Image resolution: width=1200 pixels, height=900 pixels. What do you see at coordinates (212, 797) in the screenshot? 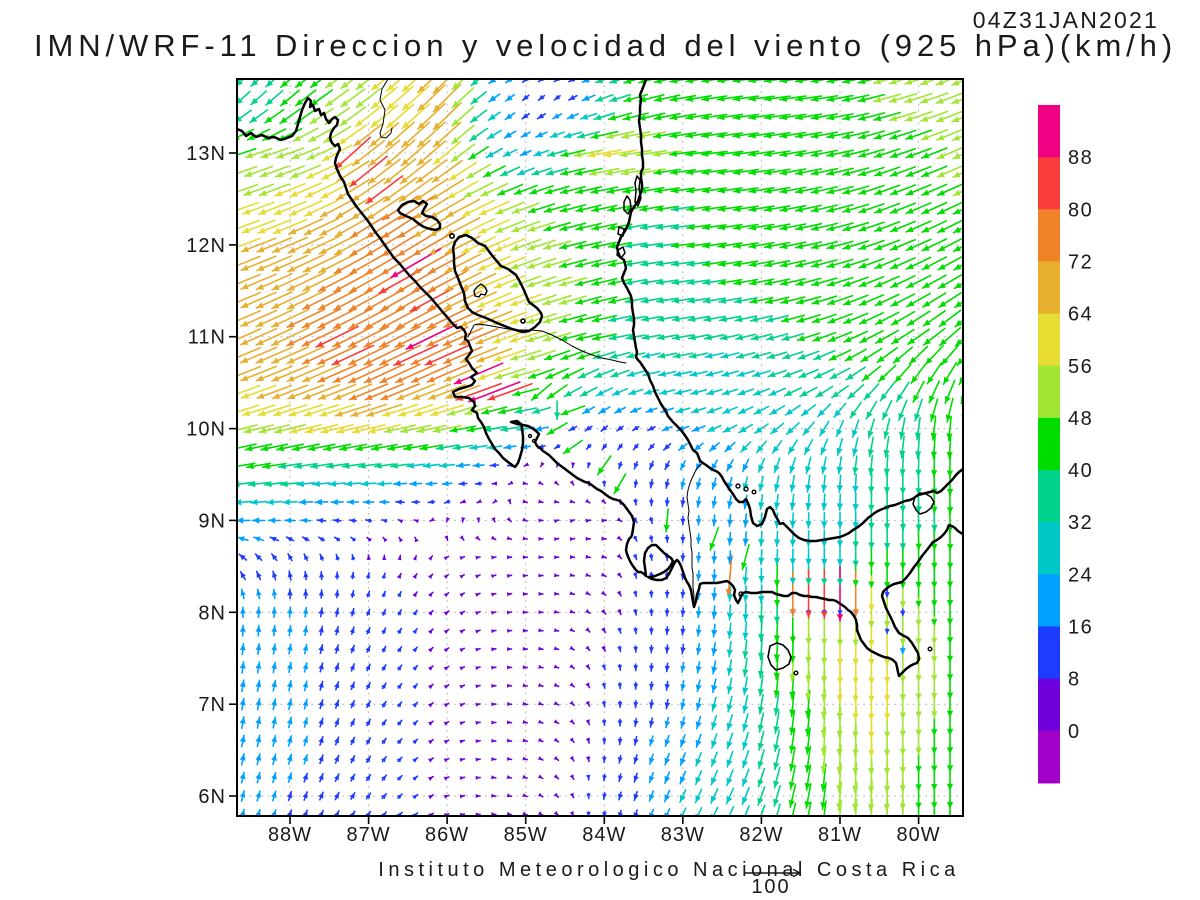
I see `svg-text: 6N` at bounding box center [212, 797].